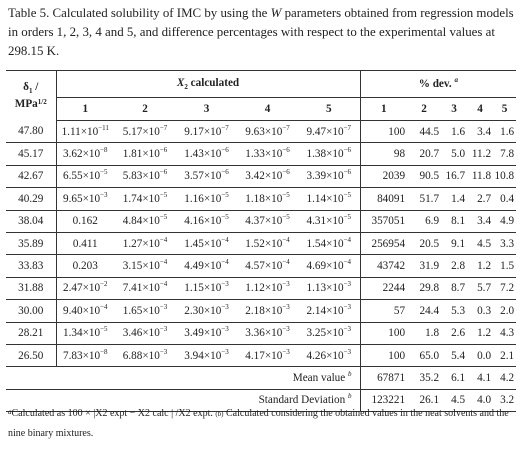 The image size is (523, 449). What do you see at coordinates (316, 355) in the screenshot?
I see `x2-mantissa: 4.26` at bounding box center [316, 355].